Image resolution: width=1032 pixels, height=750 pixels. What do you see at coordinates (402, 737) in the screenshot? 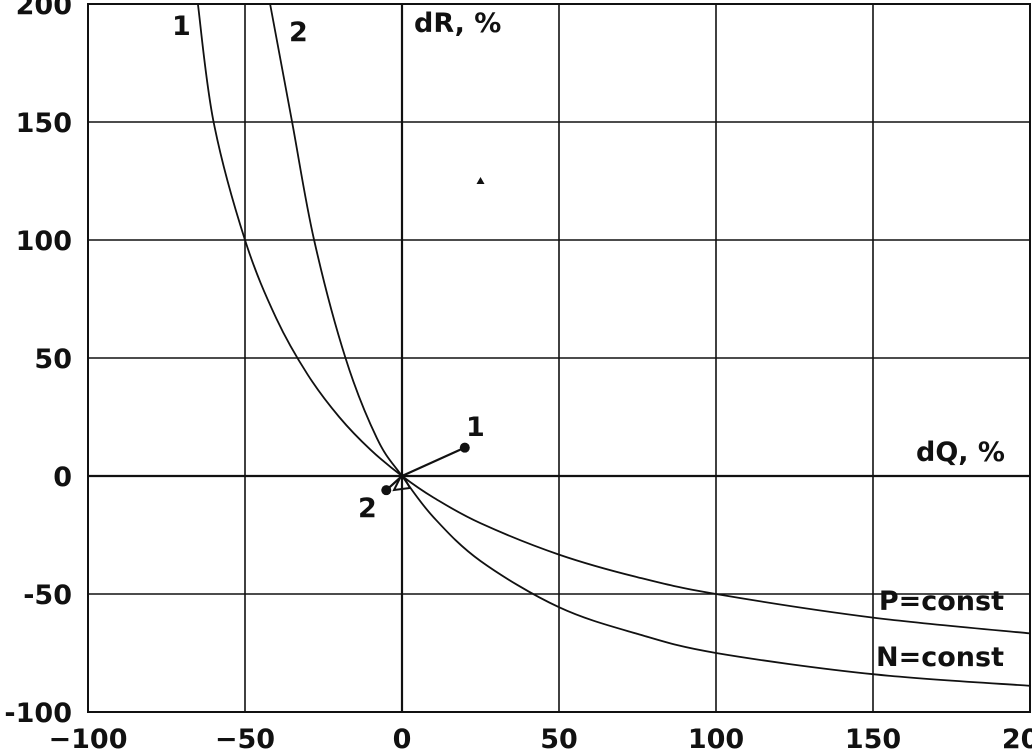
I see `x-tick-label: 0` at bounding box center [402, 737].